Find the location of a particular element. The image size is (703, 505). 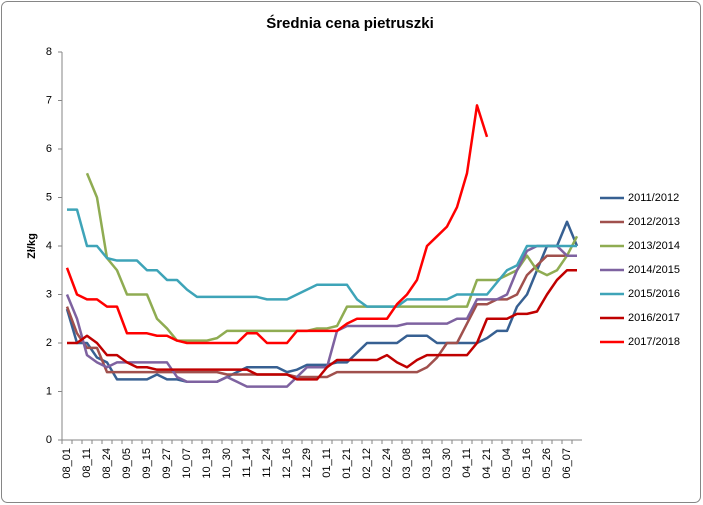

x-tick-label: 05_04 is located at coordinates (507, 463).